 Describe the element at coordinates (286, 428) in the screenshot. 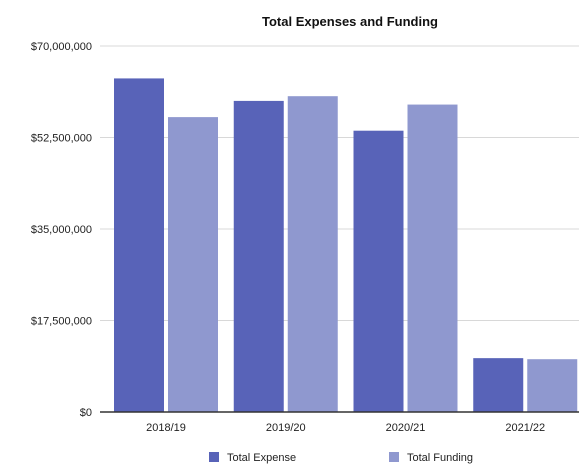

I see `x-tick-label: 2019/20` at that location.